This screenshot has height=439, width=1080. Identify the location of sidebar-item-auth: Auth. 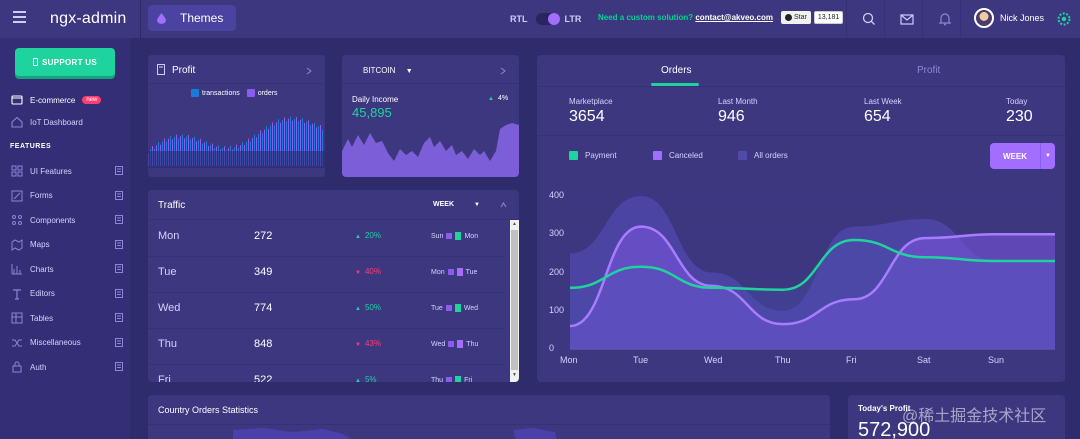
(68, 367).